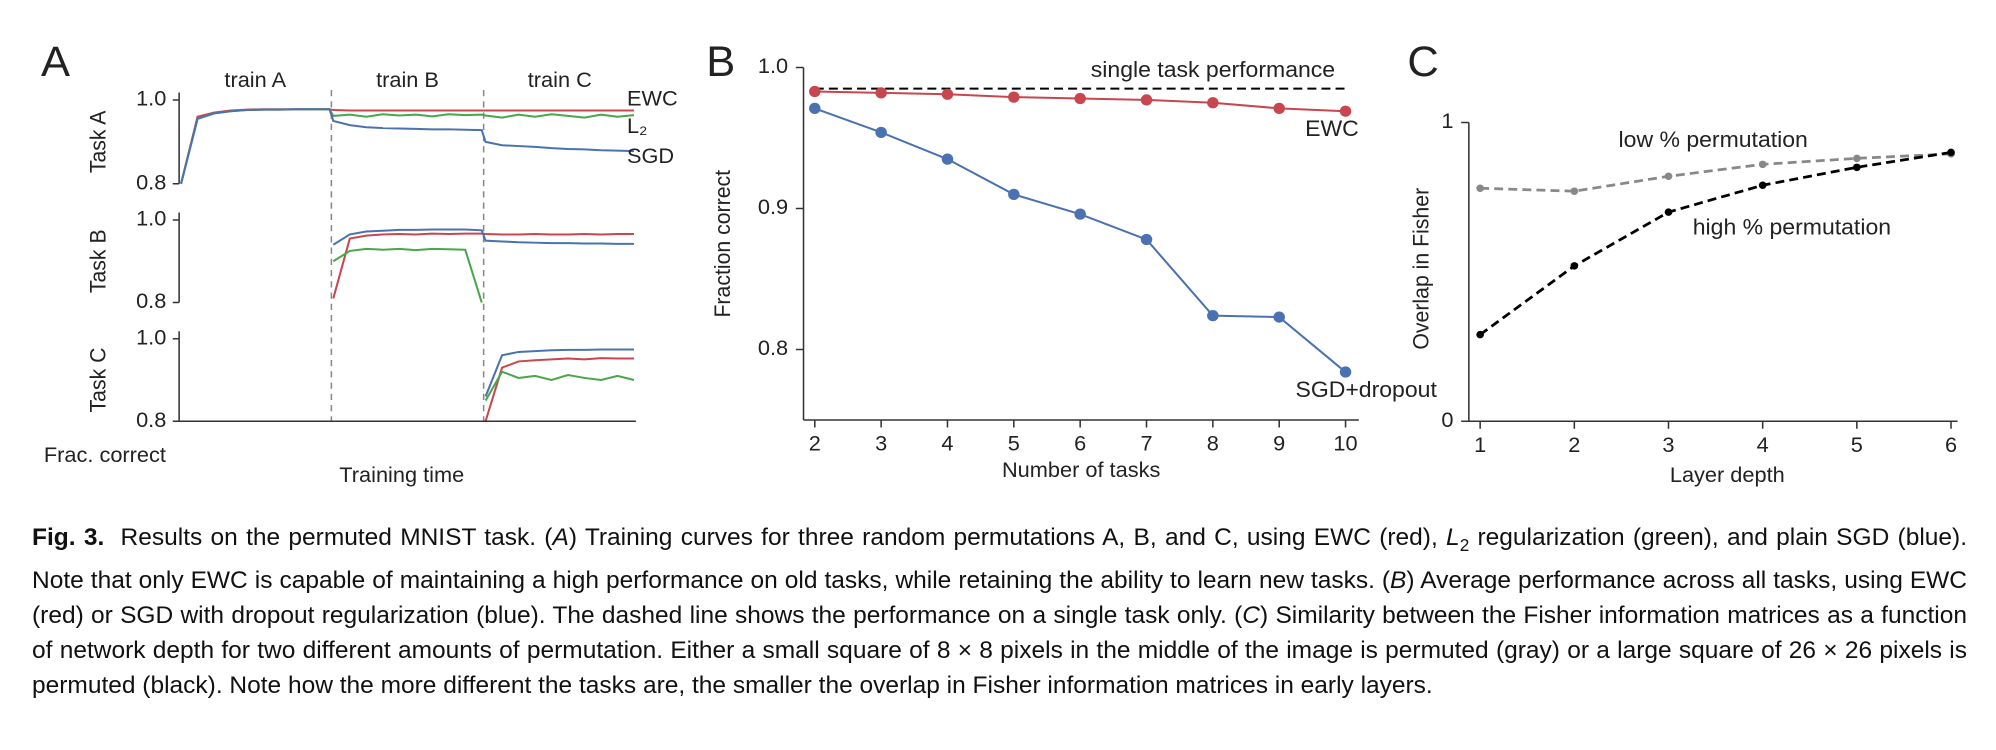 The height and width of the screenshot is (750, 1996). I want to click on series-label: low % permutation, so click(1713, 139).